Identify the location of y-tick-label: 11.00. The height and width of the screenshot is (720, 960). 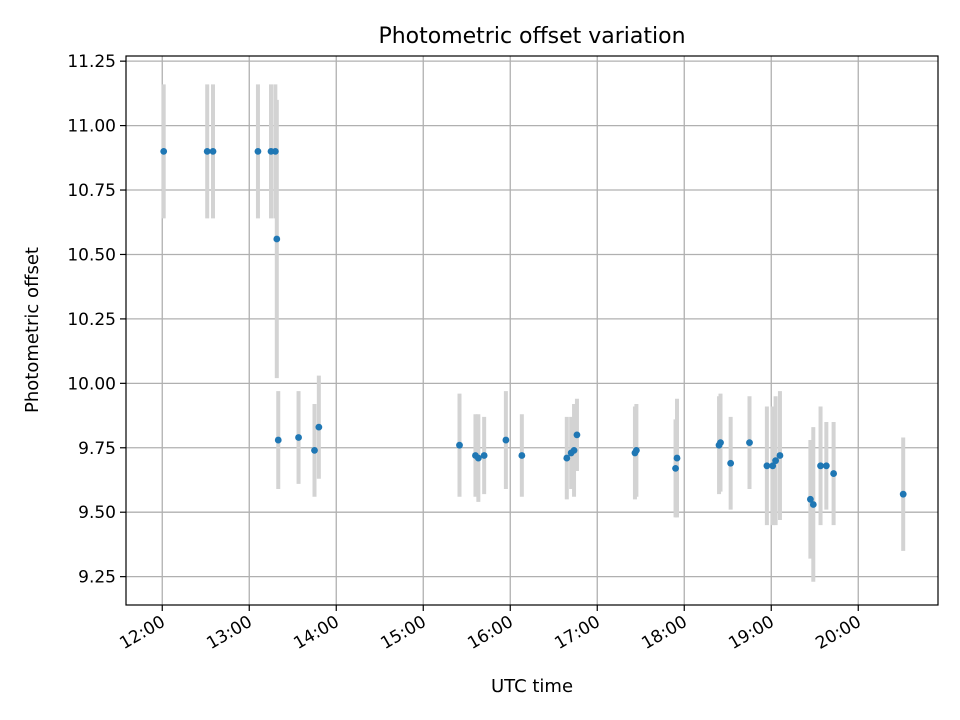
(91, 127).